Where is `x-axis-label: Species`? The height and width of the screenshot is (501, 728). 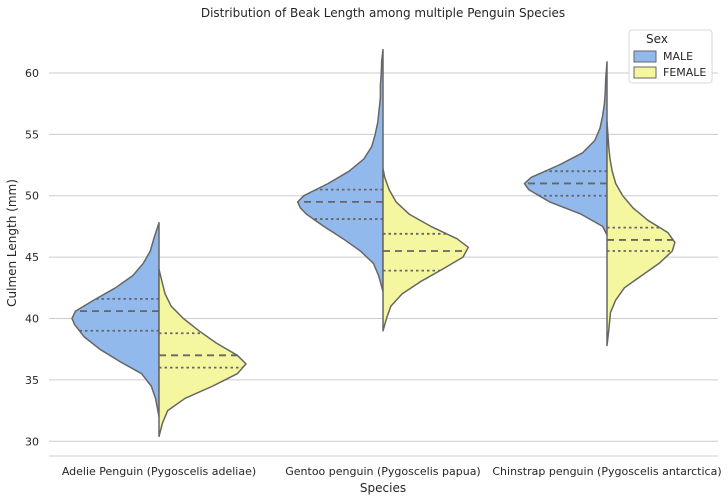
x-axis-label: Species is located at coordinates (383, 488).